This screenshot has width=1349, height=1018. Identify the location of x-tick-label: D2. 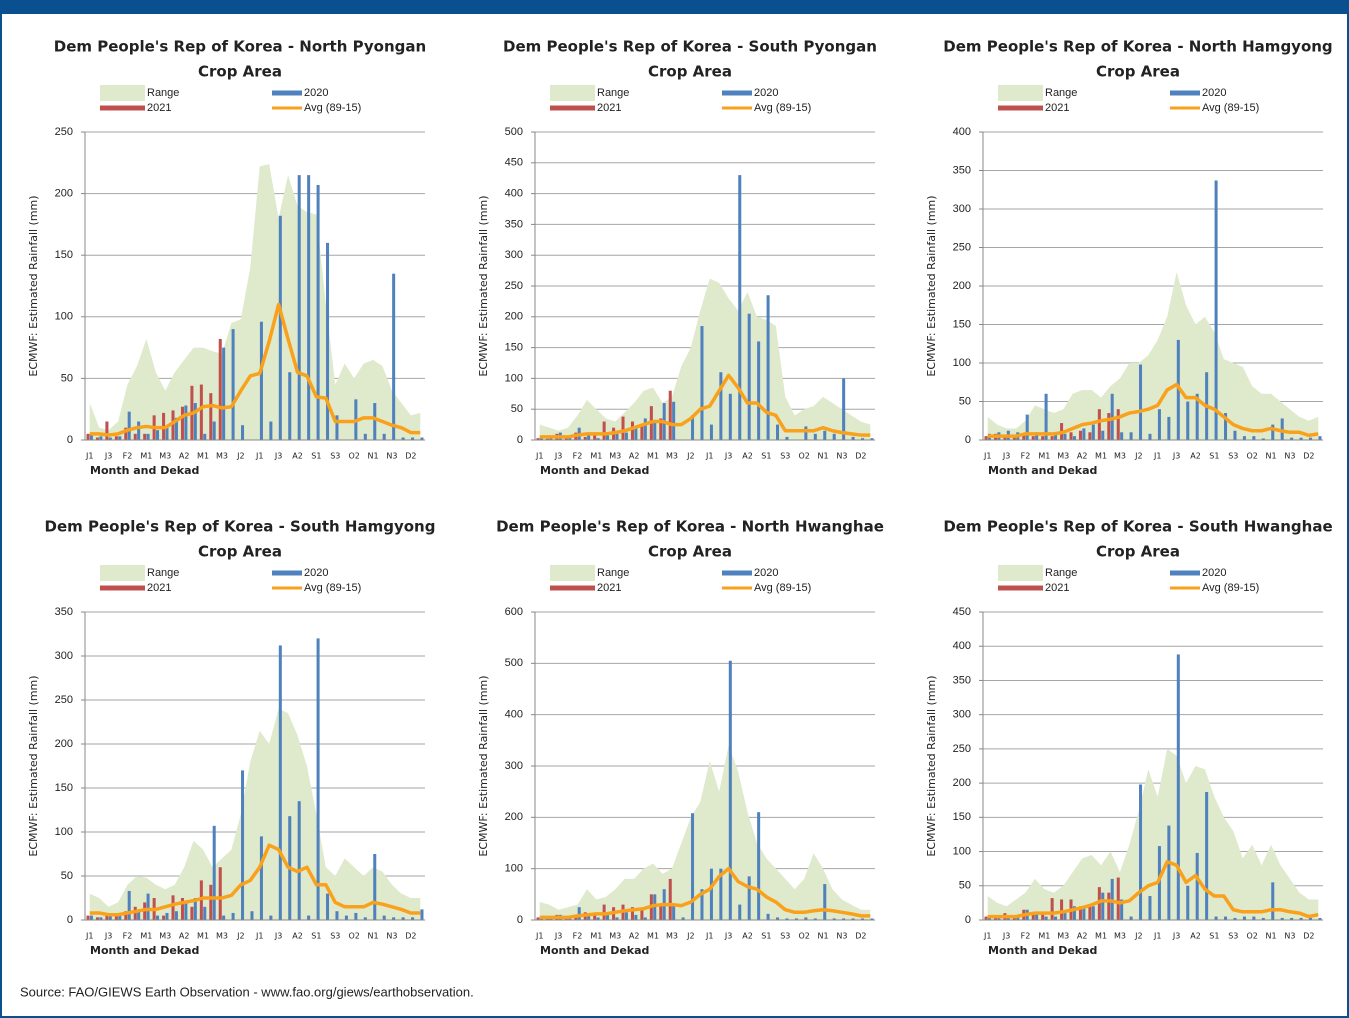
(1308, 936).